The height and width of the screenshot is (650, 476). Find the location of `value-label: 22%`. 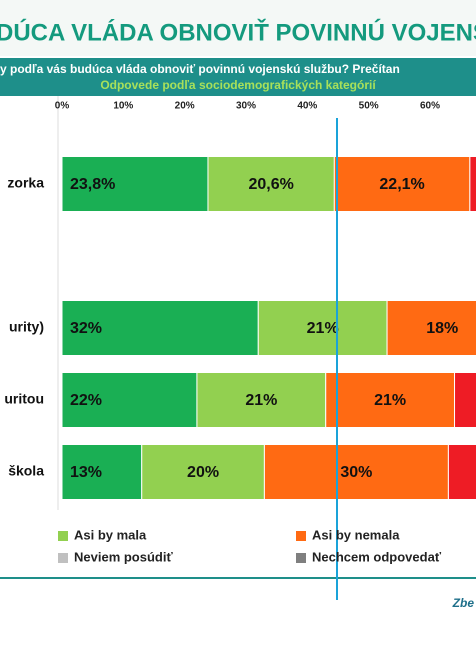

value-label: 22% is located at coordinates (86, 400).